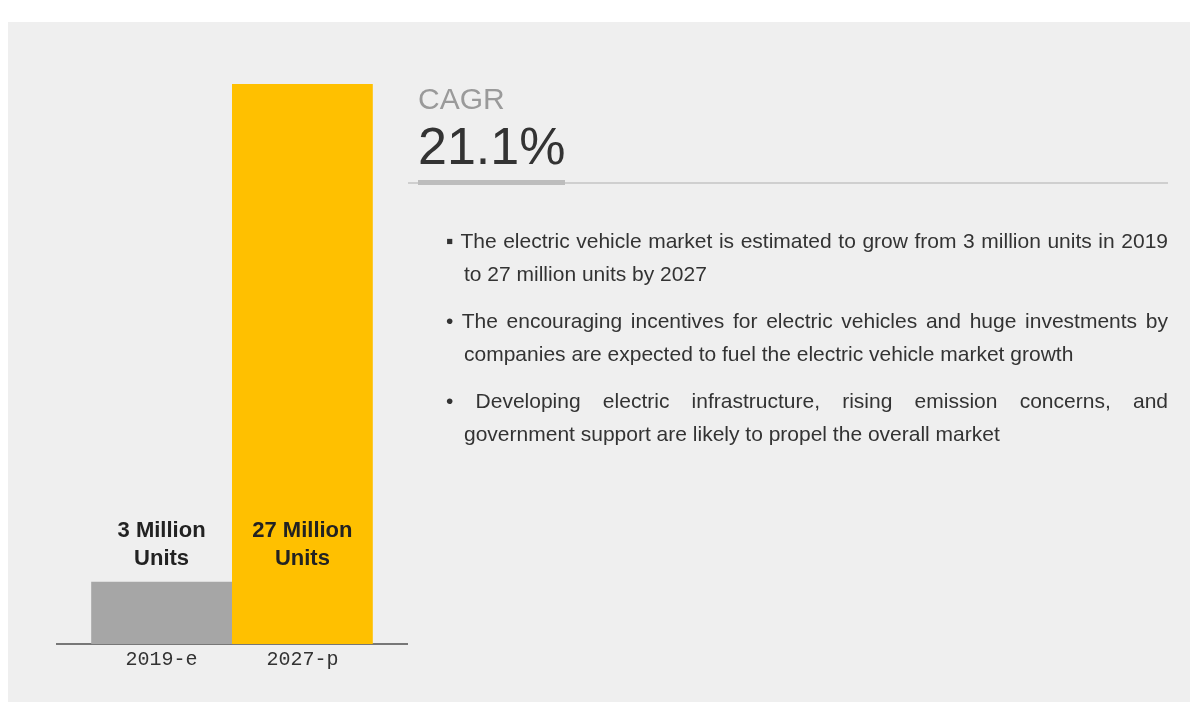 Image resolution: width=1198 pixels, height=711 pixels. I want to click on text: • The encouraging incentives for electric vehicles and huge investments by companies are expected to fuel the electric vehicle market growth, so click(807, 337).